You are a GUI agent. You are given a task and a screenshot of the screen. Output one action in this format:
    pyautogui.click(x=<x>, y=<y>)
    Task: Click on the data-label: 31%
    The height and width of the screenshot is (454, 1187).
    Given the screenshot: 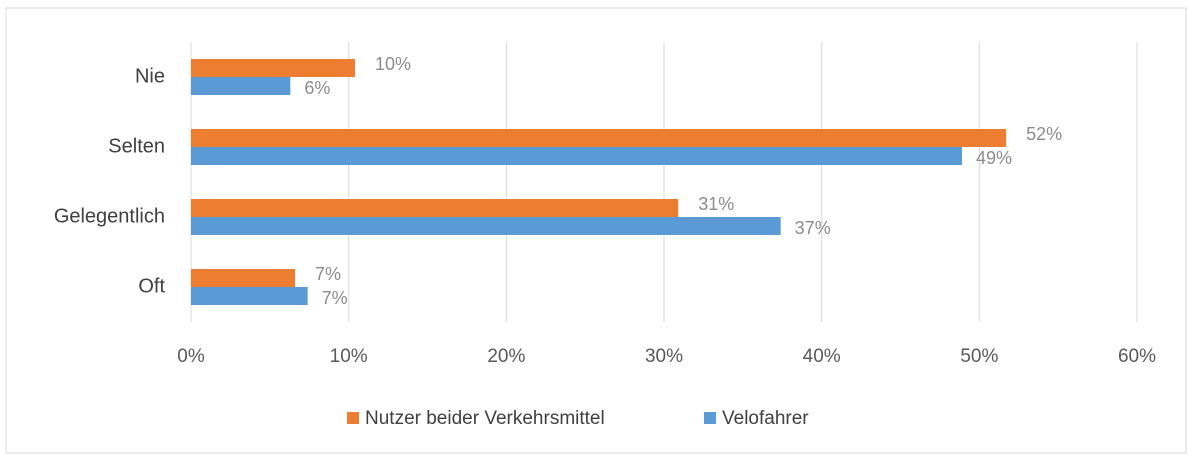 What is the action you would take?
    pyautogui.click(x=716, y=204)
    